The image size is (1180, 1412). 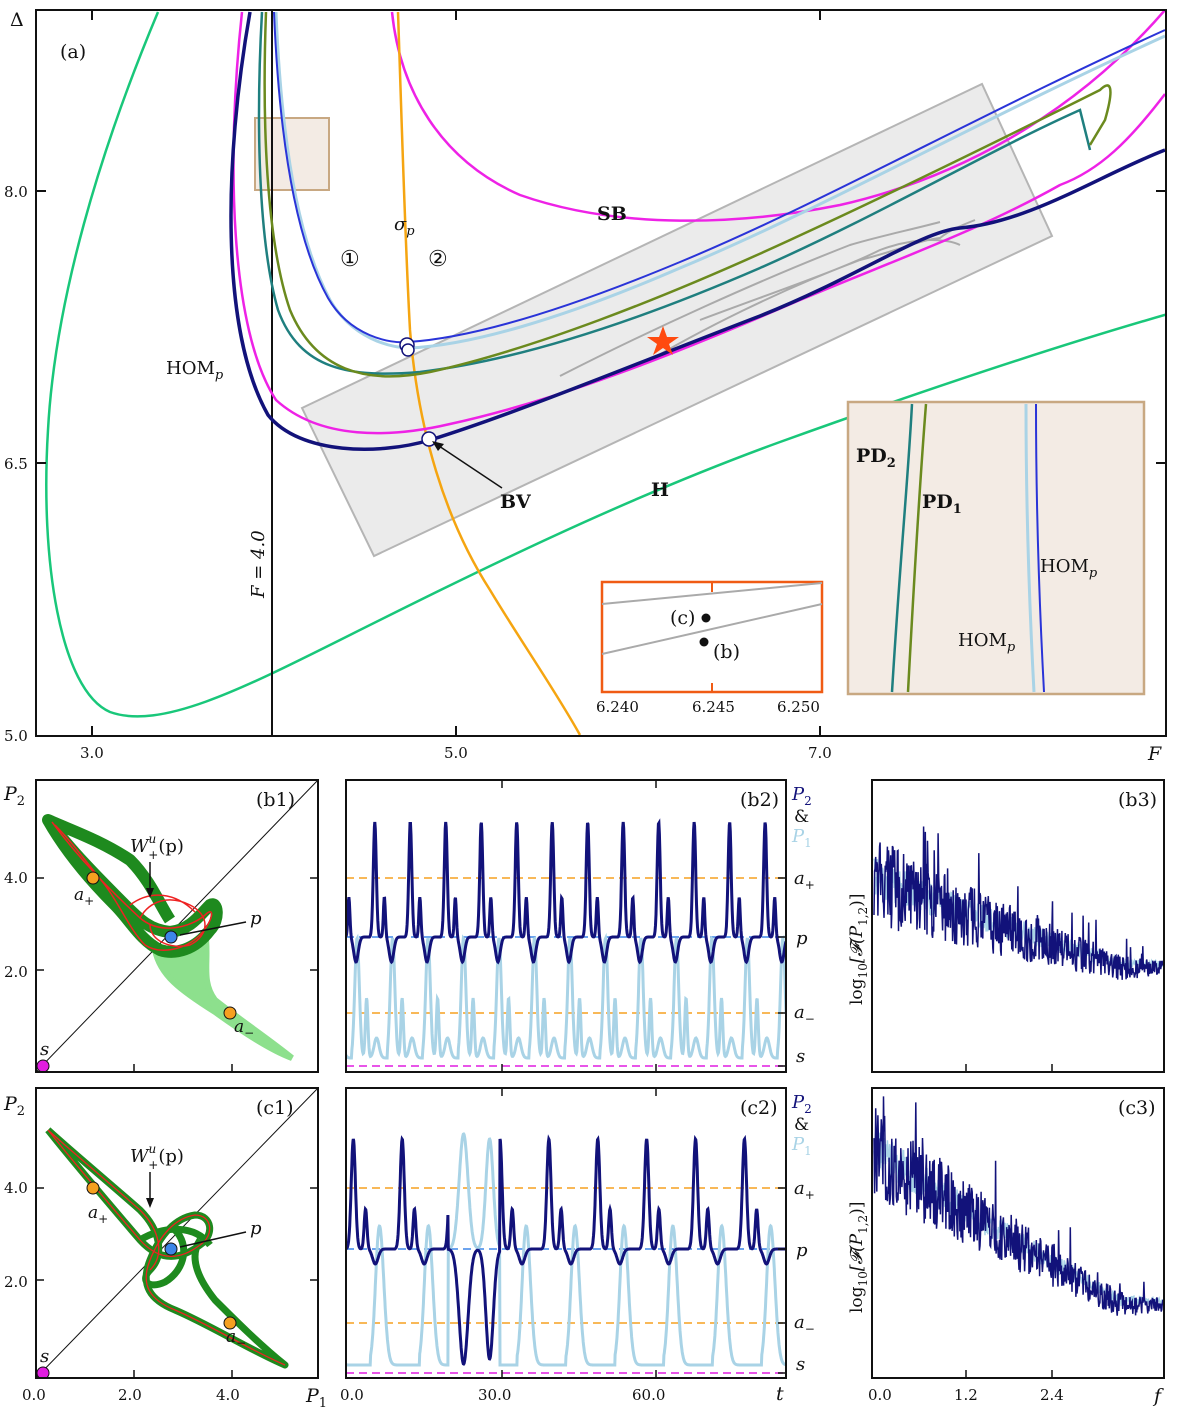 What do you see at coordinates (190, 368) in the screenshot?
I see `hom-label: HOM` at bounding box center [190, 368].